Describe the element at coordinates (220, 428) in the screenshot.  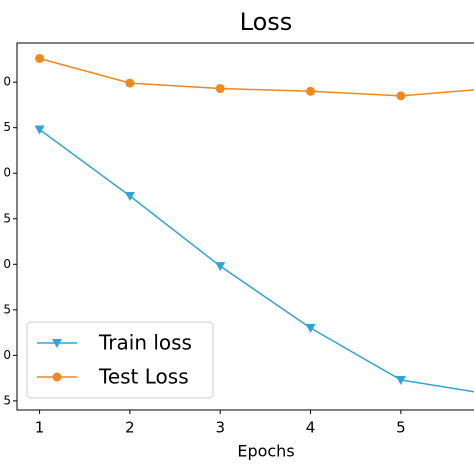
I see `x-tick-label: 3` at that location.